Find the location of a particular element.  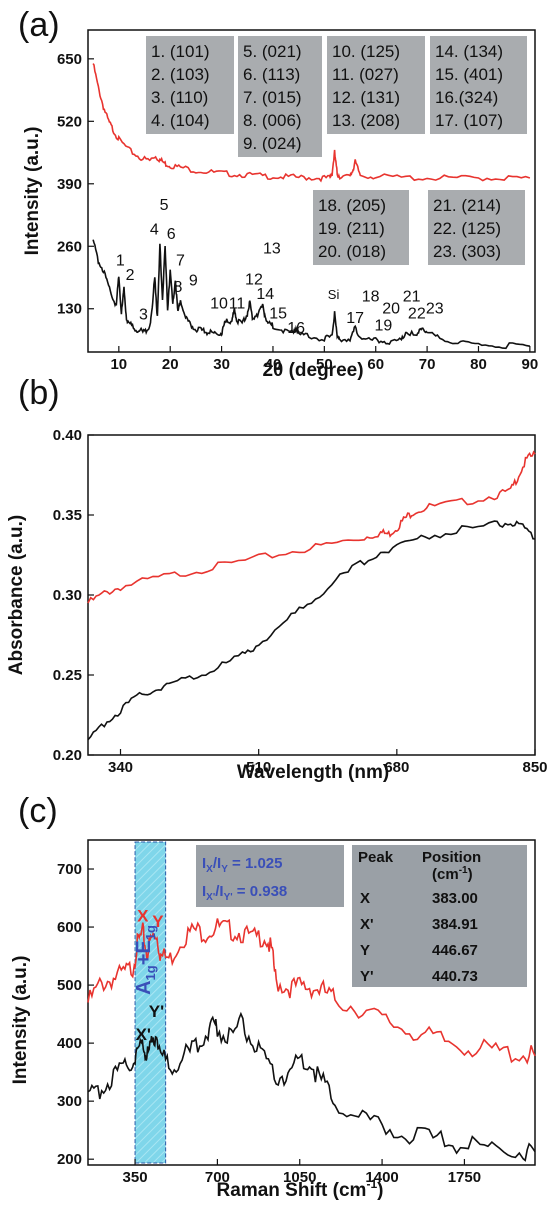

hkl-entry: 4. (104) is located at coordinates (180, 120).